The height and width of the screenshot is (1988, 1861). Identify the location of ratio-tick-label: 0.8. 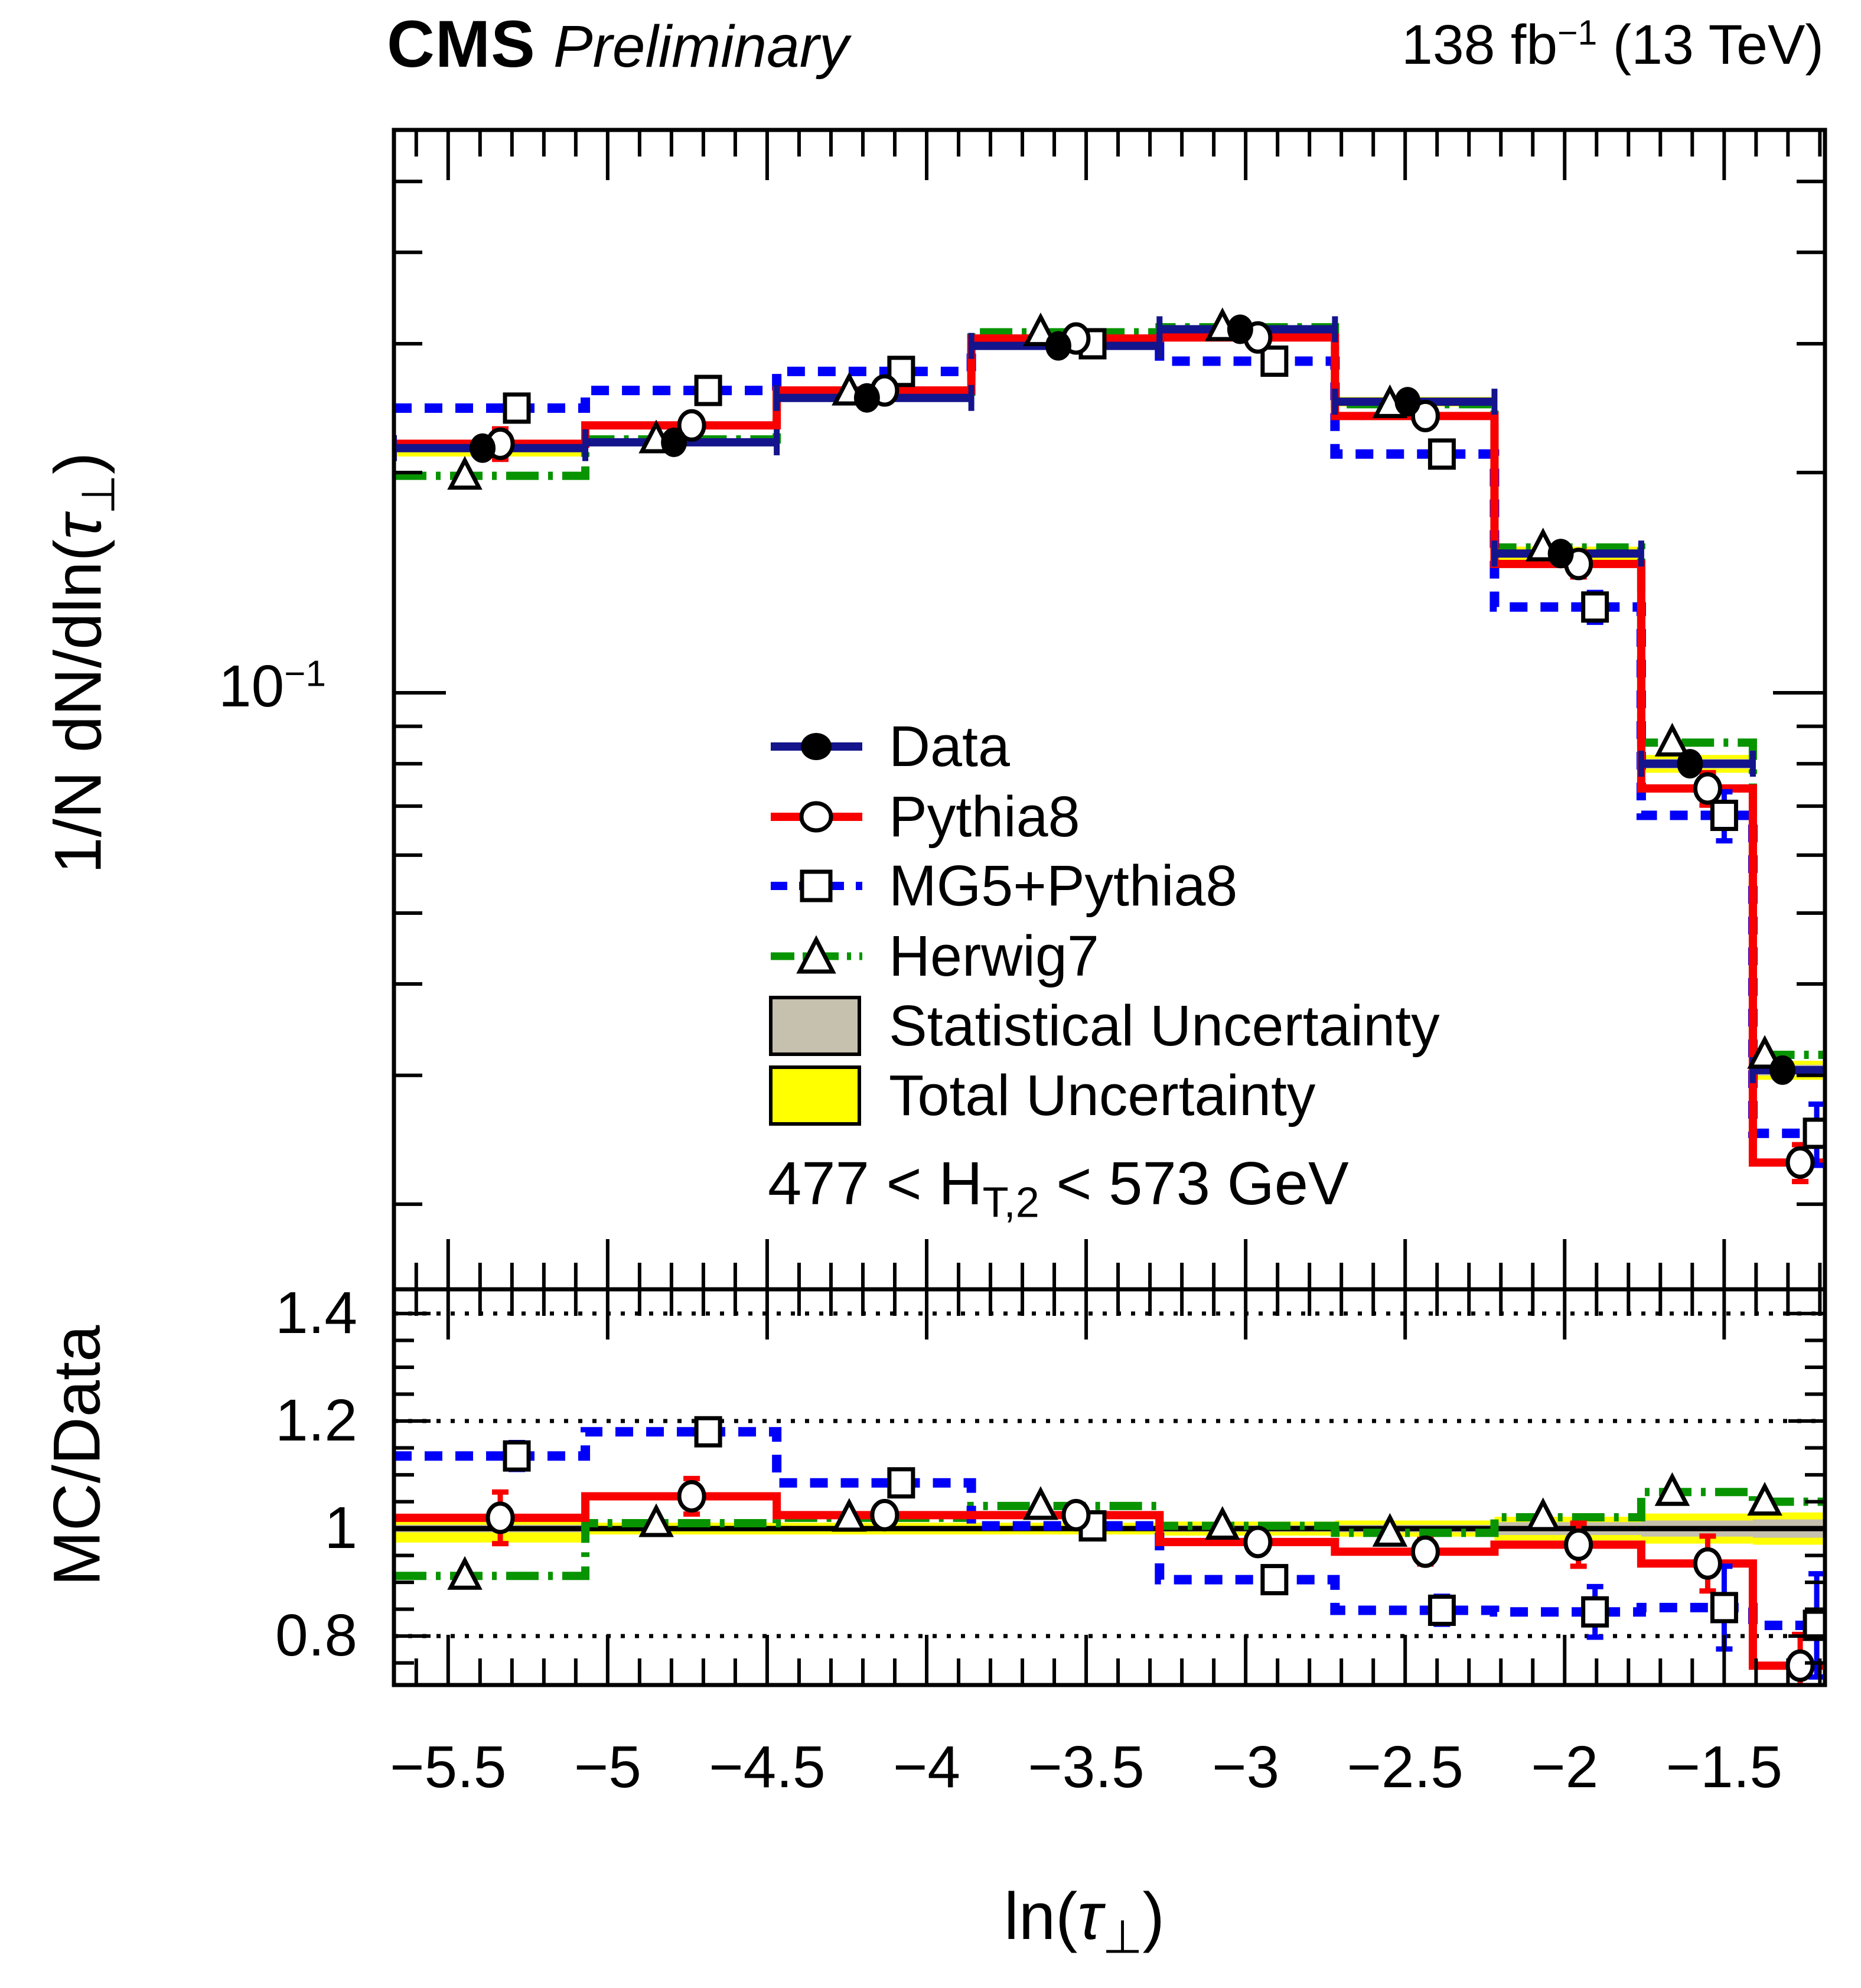
(316, 1635).